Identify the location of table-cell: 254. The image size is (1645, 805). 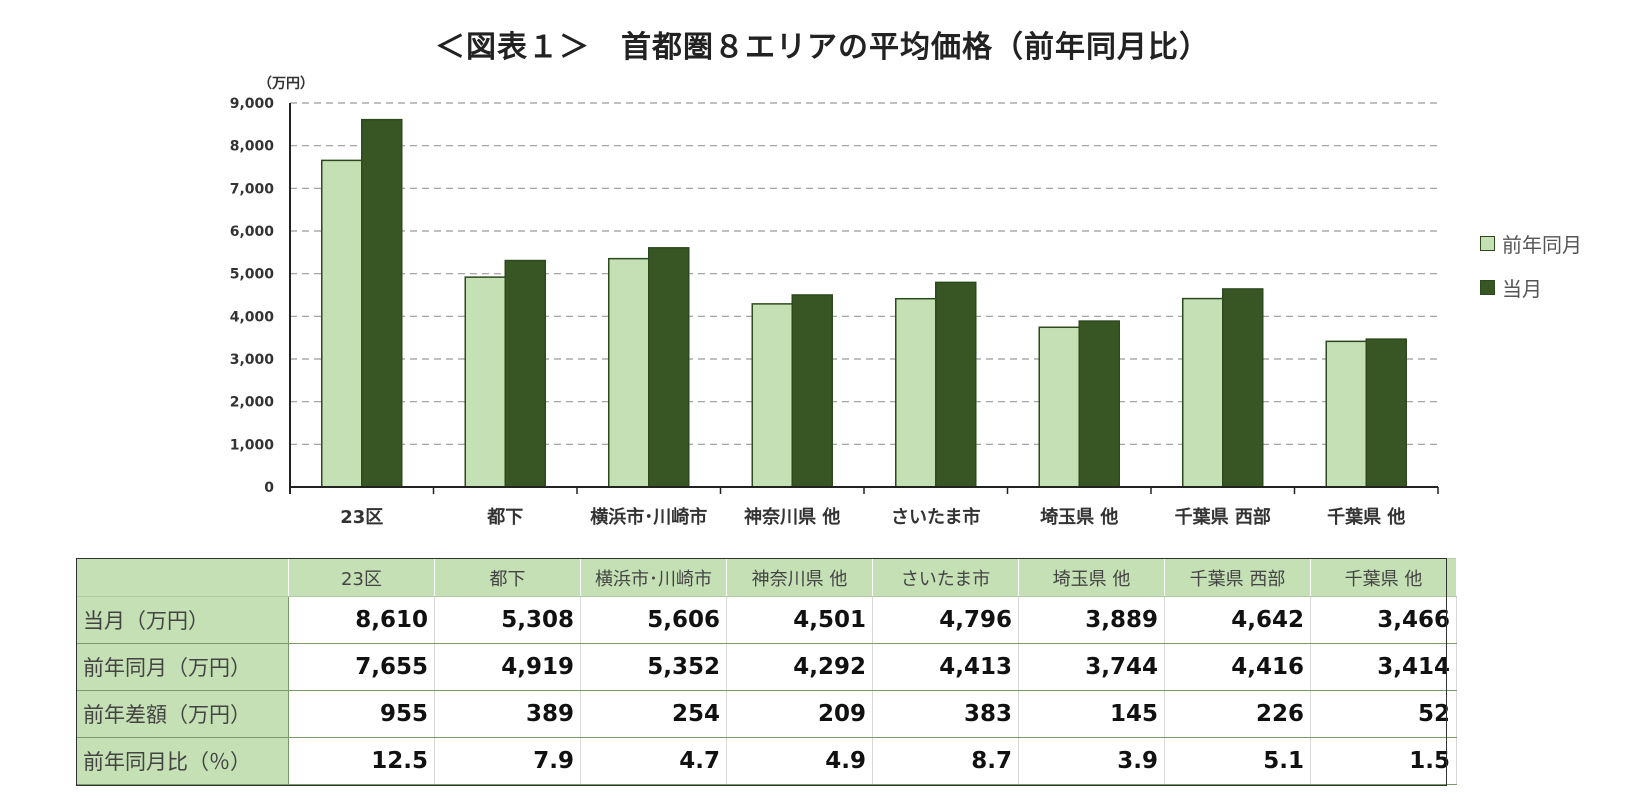
(653, 714).